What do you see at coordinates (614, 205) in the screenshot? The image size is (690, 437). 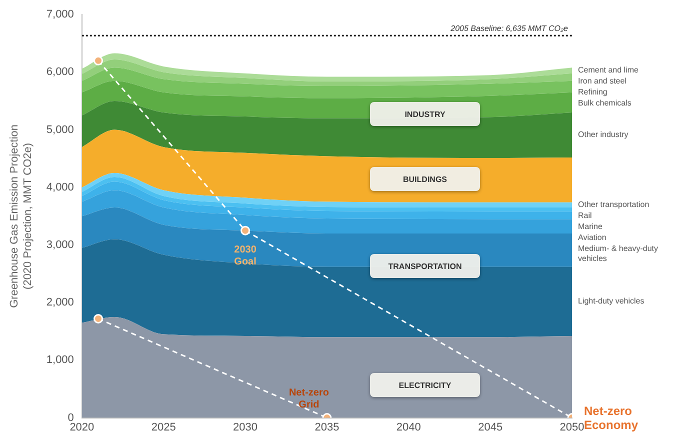 I see `series-label: Other transportation` at bounding box center [614, 205].